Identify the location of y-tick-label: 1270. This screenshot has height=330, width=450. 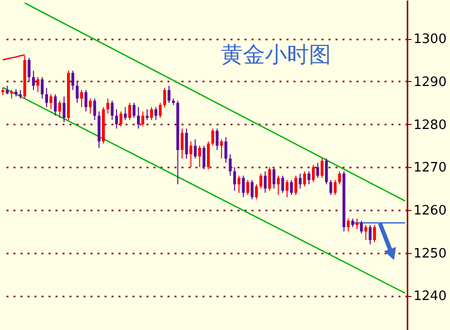
(430, 168).